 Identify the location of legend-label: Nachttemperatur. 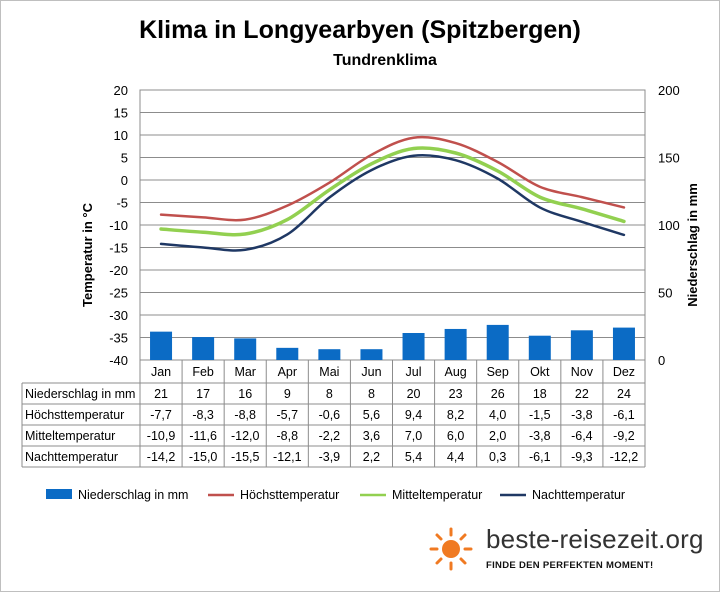
(578, 495).